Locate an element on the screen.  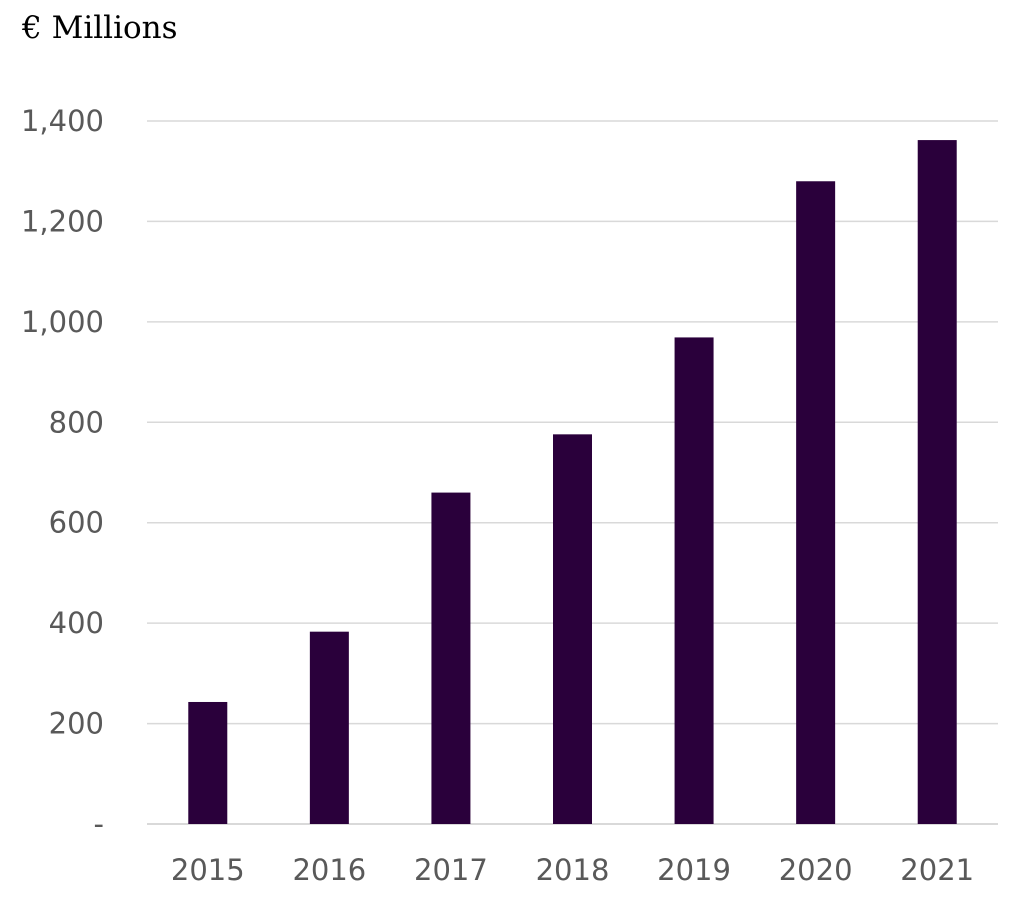
x-tick-label: 2015 is located at coordinates (208, 870).